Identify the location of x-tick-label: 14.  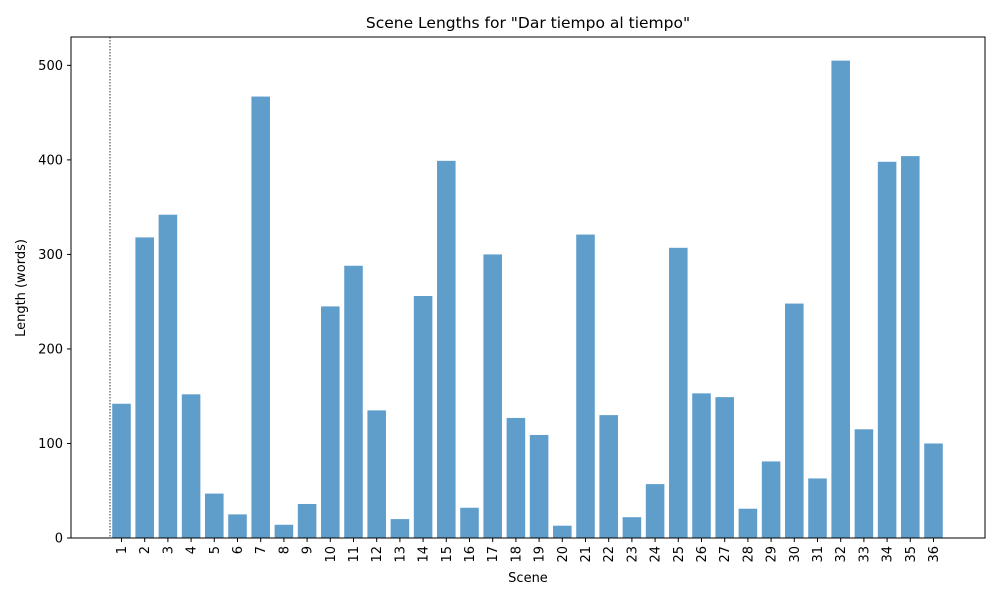
(424, 554).